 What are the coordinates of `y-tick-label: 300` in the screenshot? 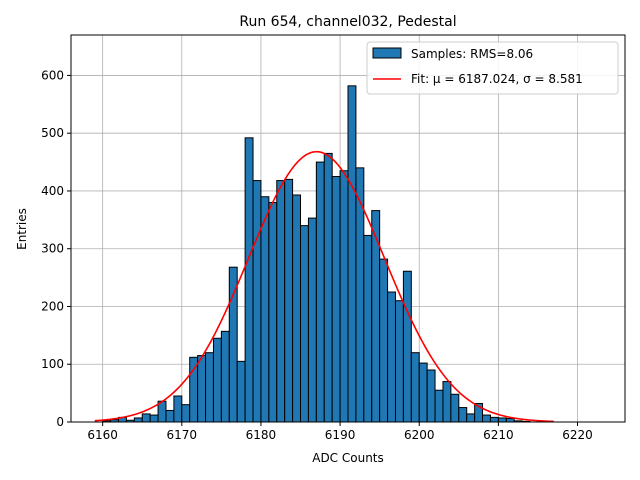 It's located at (52, 249).